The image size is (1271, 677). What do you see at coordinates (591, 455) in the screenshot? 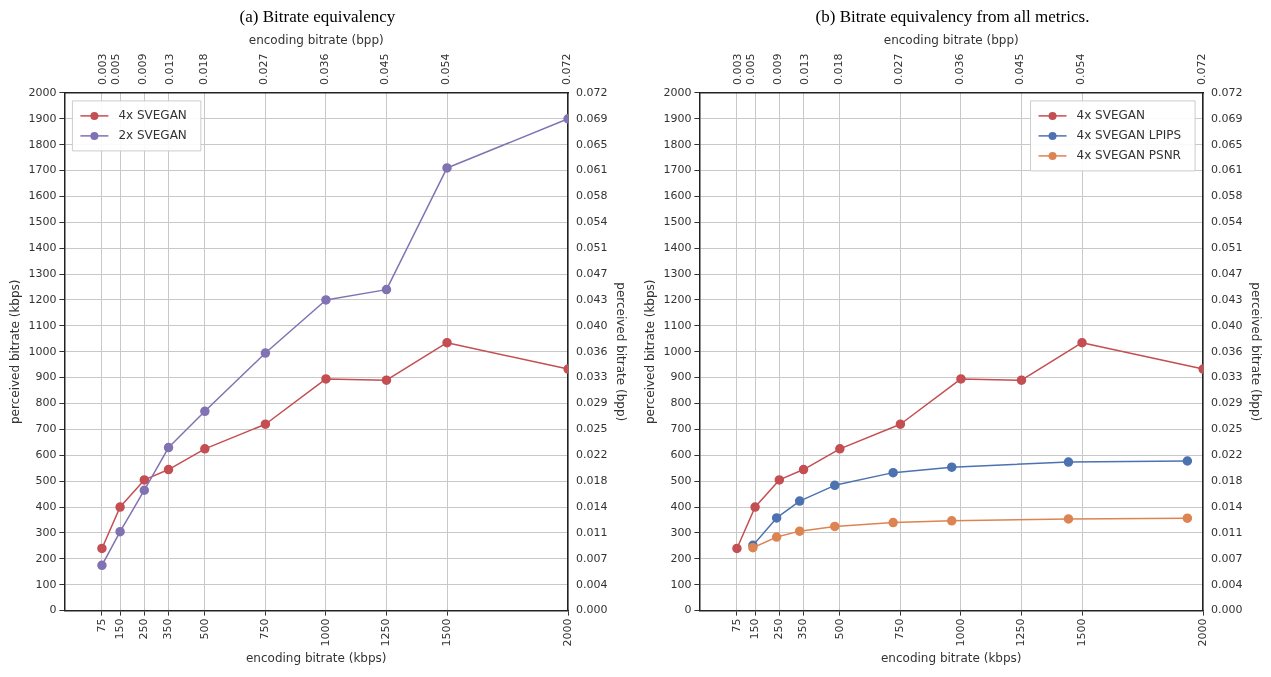
I see `y2-tick-label: 0.022` at bounding box center [591, 455].